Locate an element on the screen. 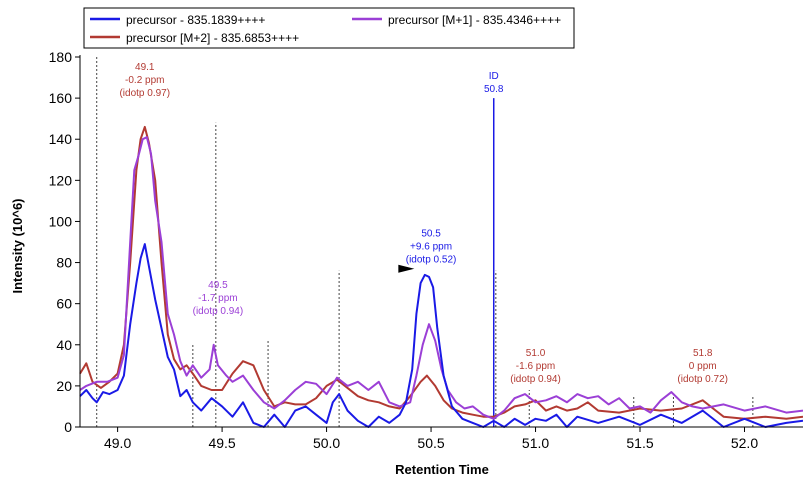 This screenshot has height=482, width=803. y-tick-label: 120 is located at coordinates (61, 180).